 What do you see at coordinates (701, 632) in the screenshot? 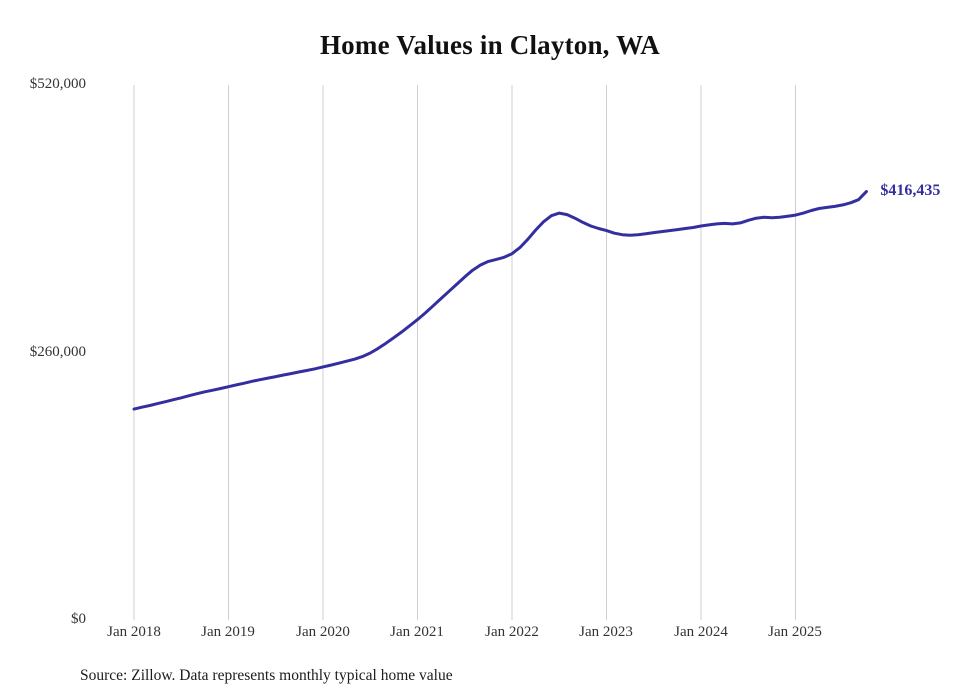
I see `x-axis-tick-2024: Jan 2024` at bounding box center [701, 632].